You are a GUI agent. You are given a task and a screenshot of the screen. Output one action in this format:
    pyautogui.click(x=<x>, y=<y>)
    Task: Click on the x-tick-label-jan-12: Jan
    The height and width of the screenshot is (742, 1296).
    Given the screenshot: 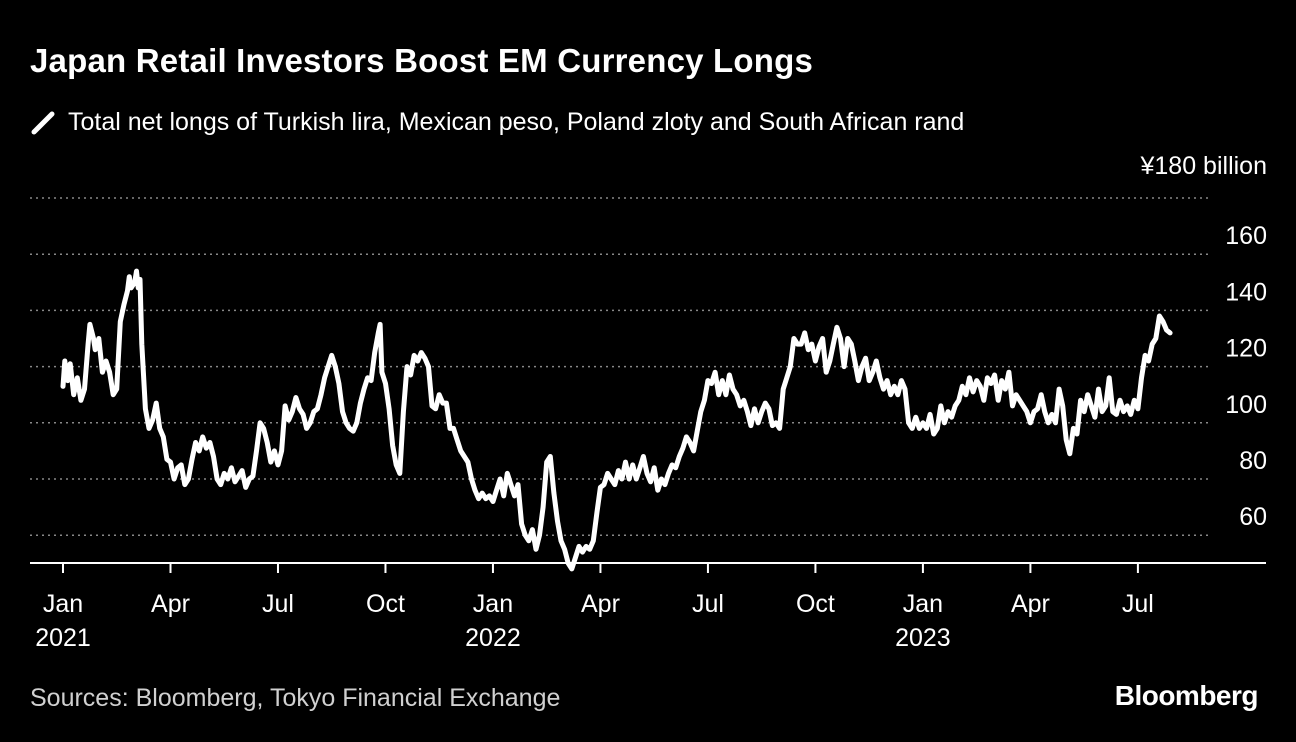 What is the action you would take?
    pyautogui.click(x=493, y=604)
    